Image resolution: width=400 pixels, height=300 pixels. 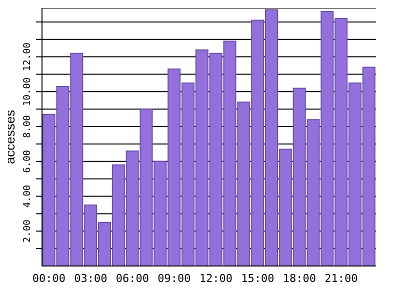 What do you see at coordinates (49, 278) in the screenshot?
I see `x-tick-label: 00:00` at bounding box center [49, 278].